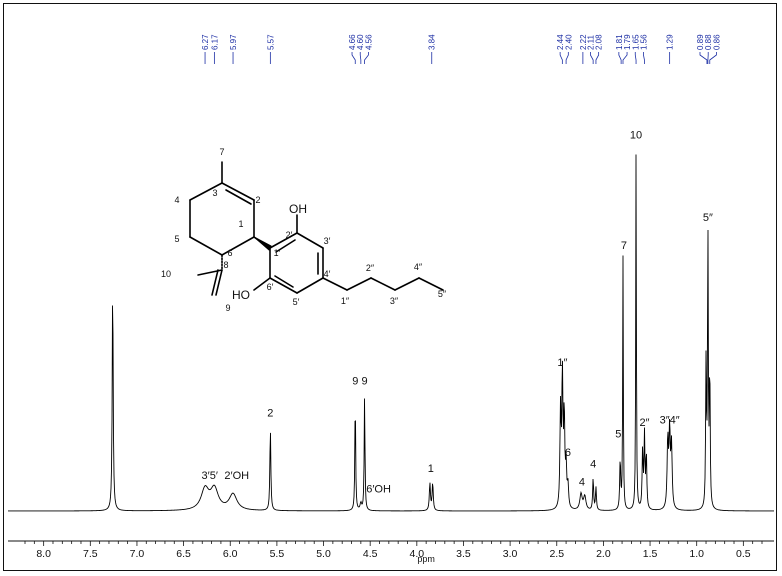  What do you see at coordinates (210, 476) in the screenshot?
I see `peak-assignment-label: 3′5′` at bounding box center [210, 476].